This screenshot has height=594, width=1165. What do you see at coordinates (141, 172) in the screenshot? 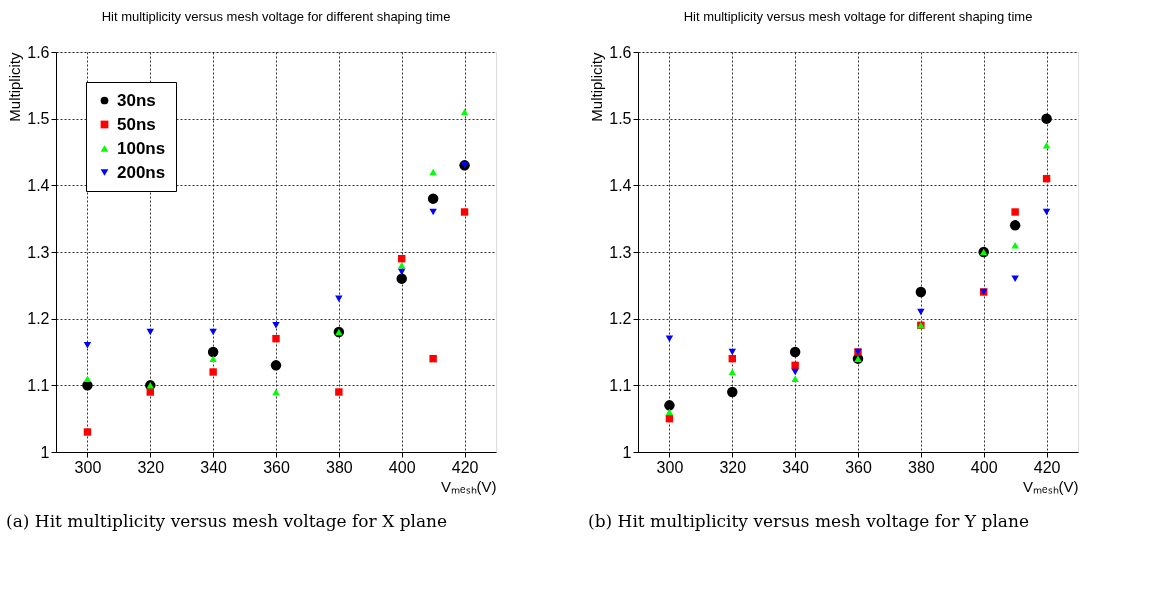
I see `legend-label: 200ns` at bounding box center [141, 172].